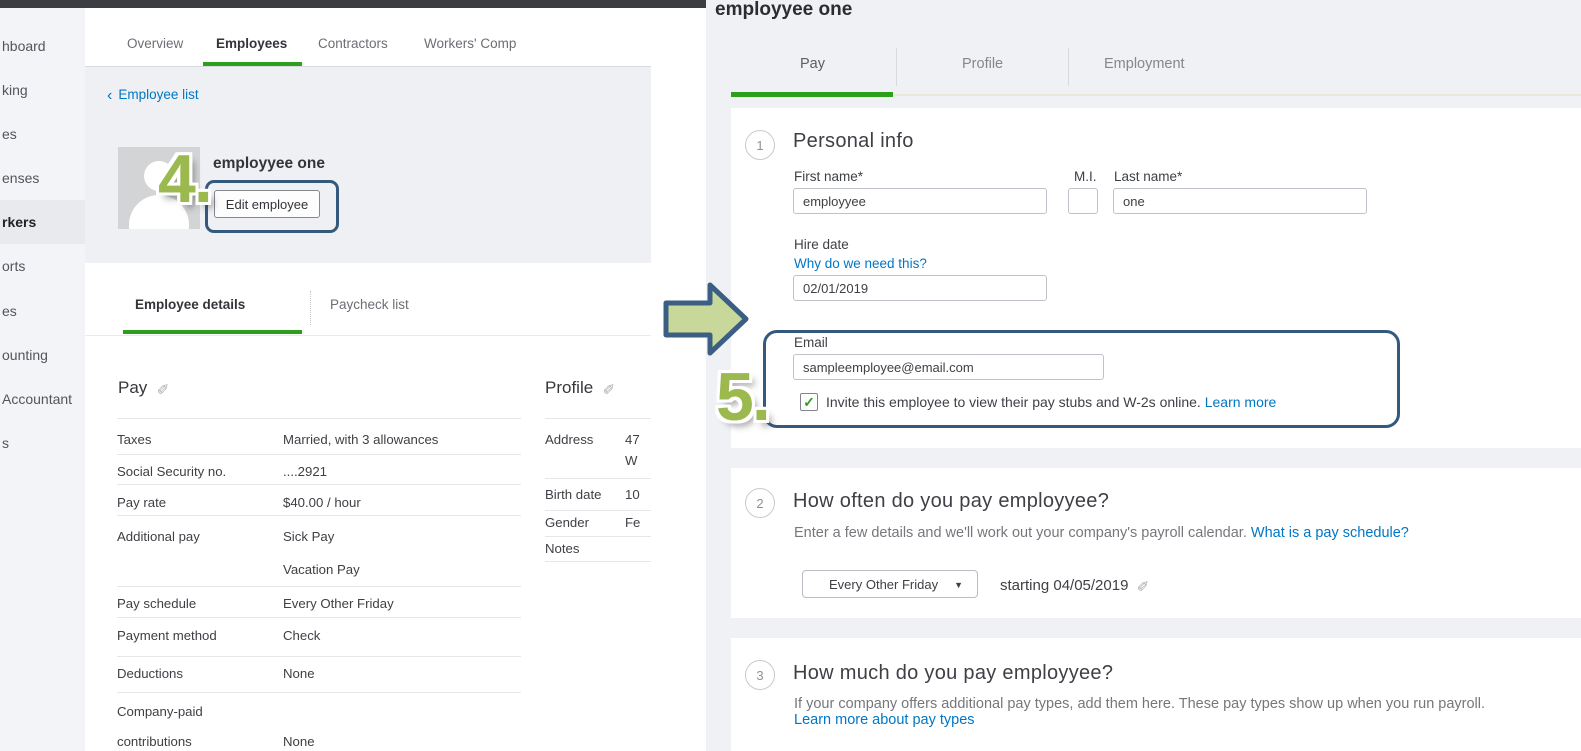 The width and height of the screenshot is (1581, 751). I want to click on sidebar-item-accounting: ounting, so click(25, 355).